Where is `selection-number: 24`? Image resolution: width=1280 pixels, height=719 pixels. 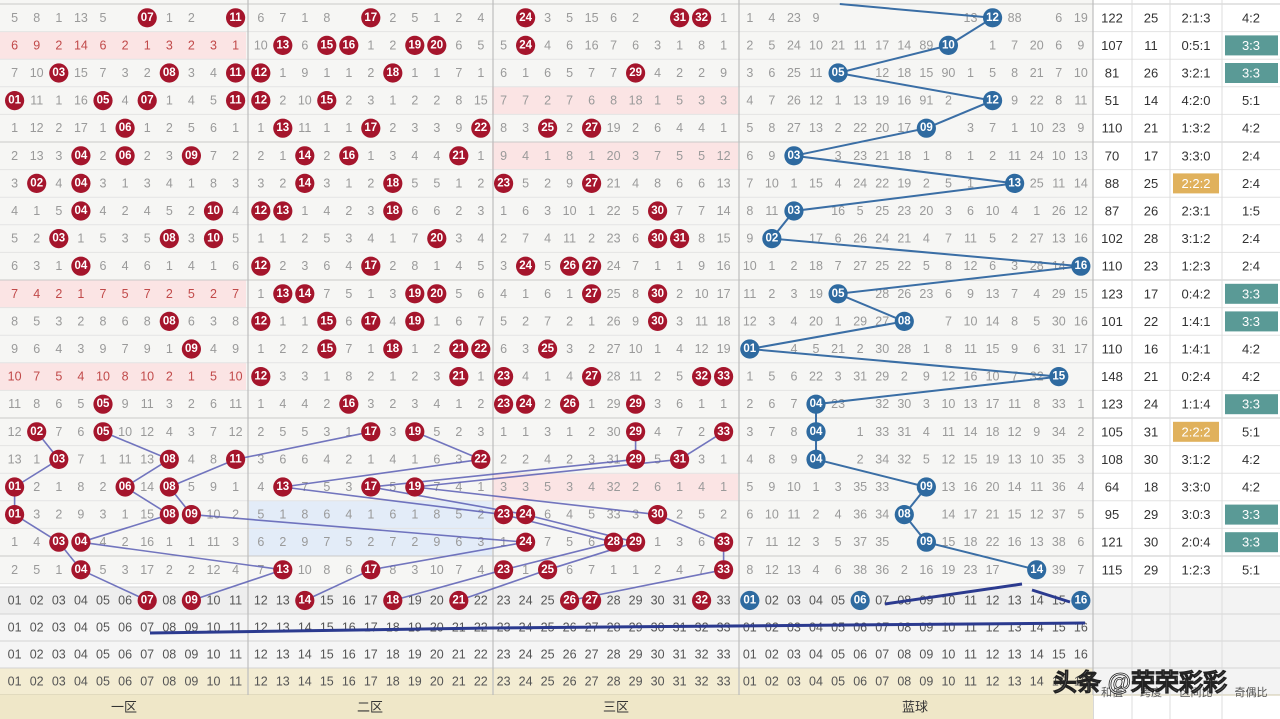 selection-number: 24 is located at coordinates (526, 601).